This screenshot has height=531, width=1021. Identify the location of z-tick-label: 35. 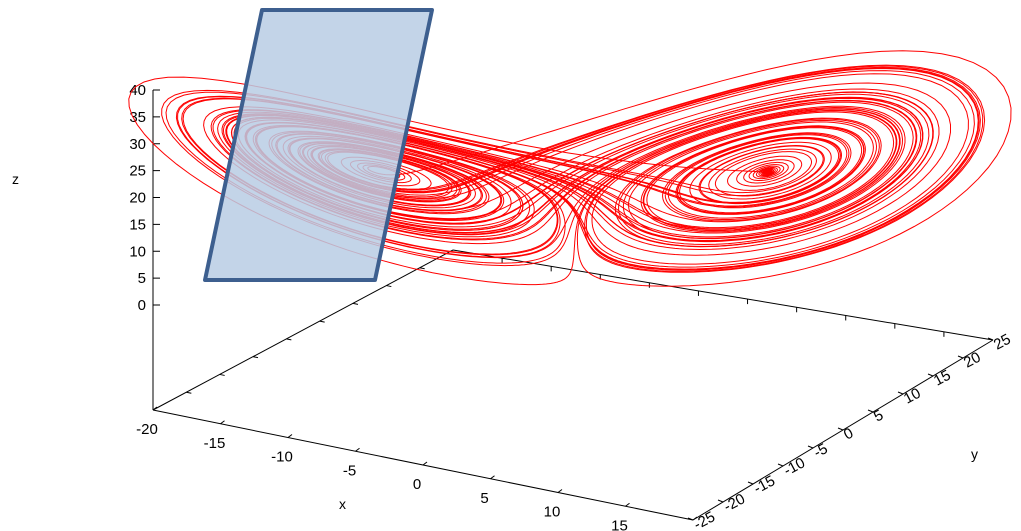
(137, 117).